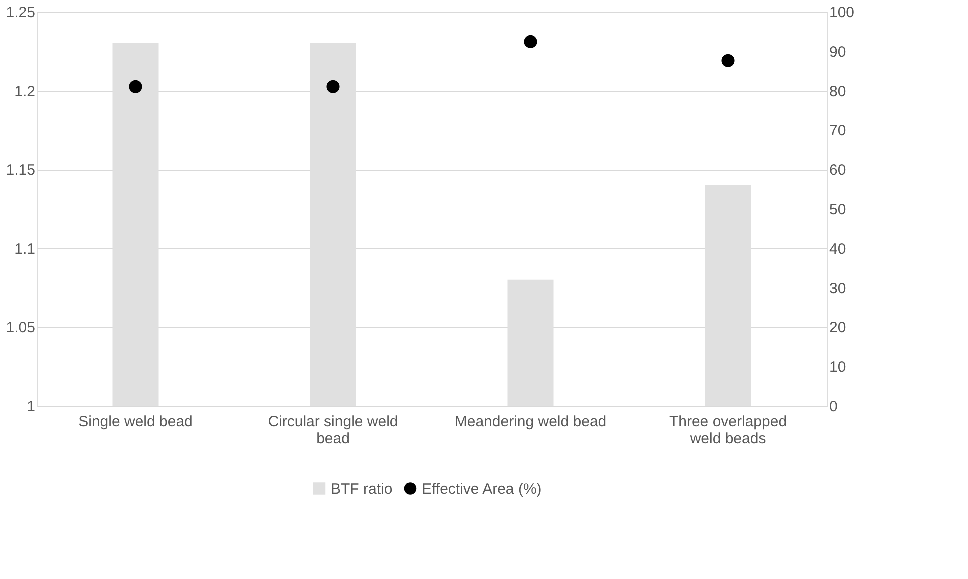 The width and height of the screenshot is (968, 579). What do you see at coordinates (838, 171) in the screenshot?
I see `y2-tick-label: 60` at bounding box center [838, 171].